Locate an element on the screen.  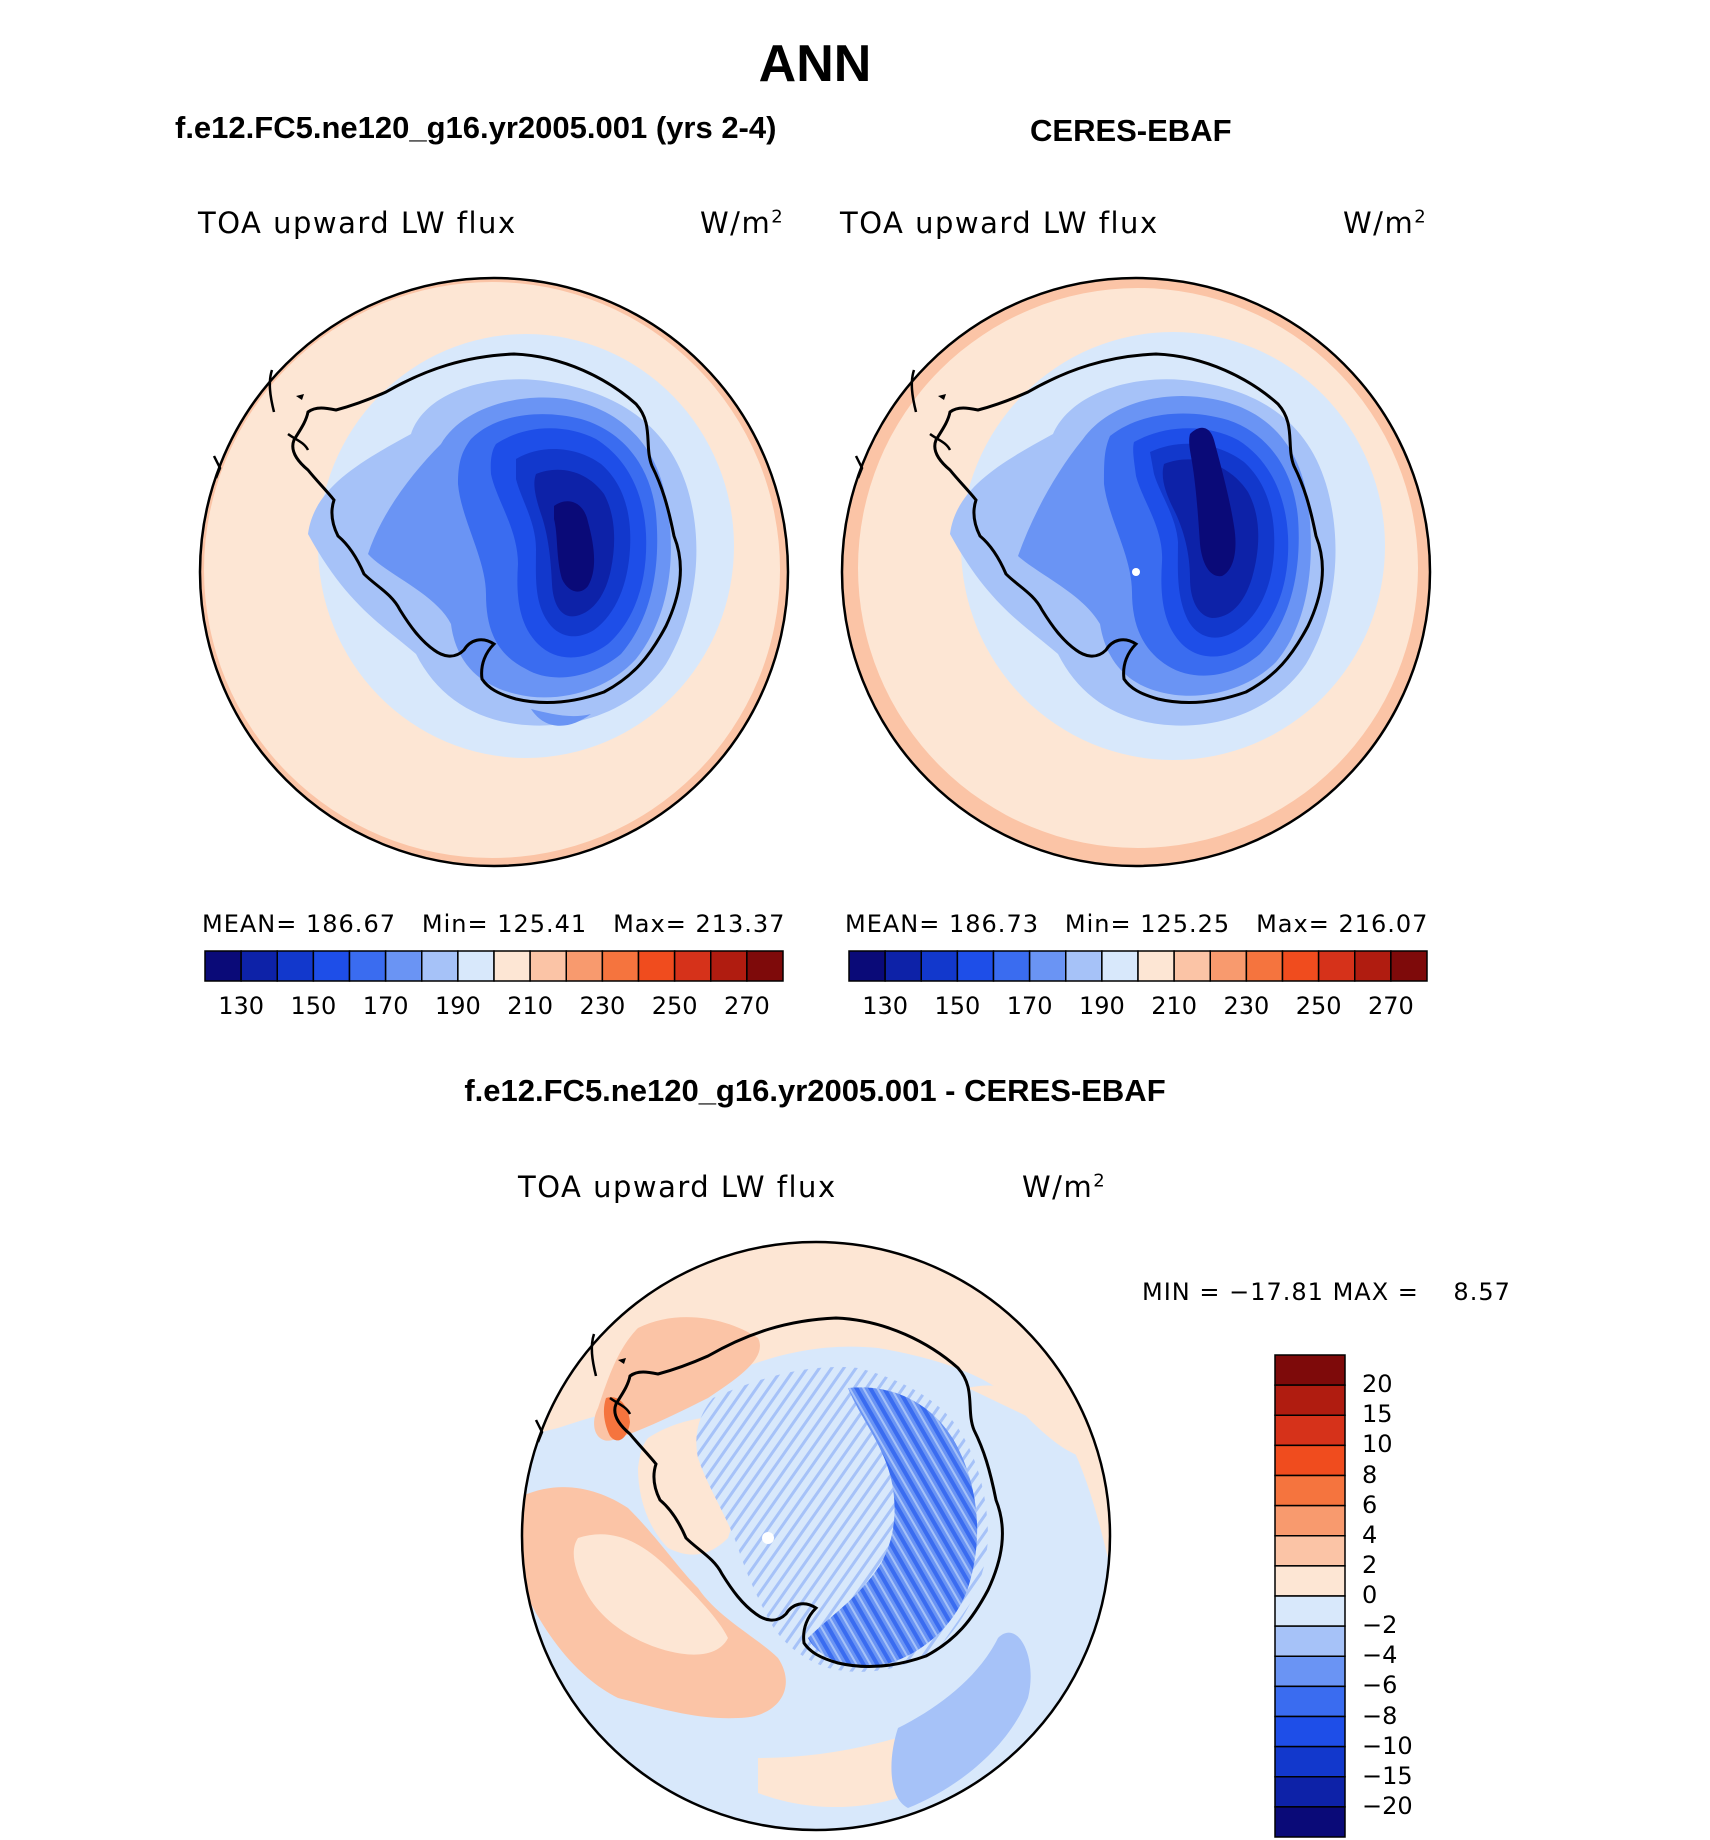
colorbar-tick-label: −20 is located at coordinates (1387, 1805).